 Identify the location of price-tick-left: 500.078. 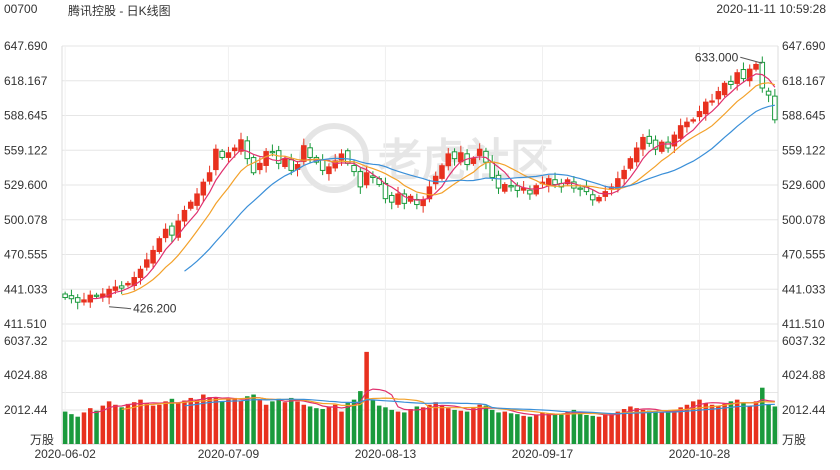
(26, 220).